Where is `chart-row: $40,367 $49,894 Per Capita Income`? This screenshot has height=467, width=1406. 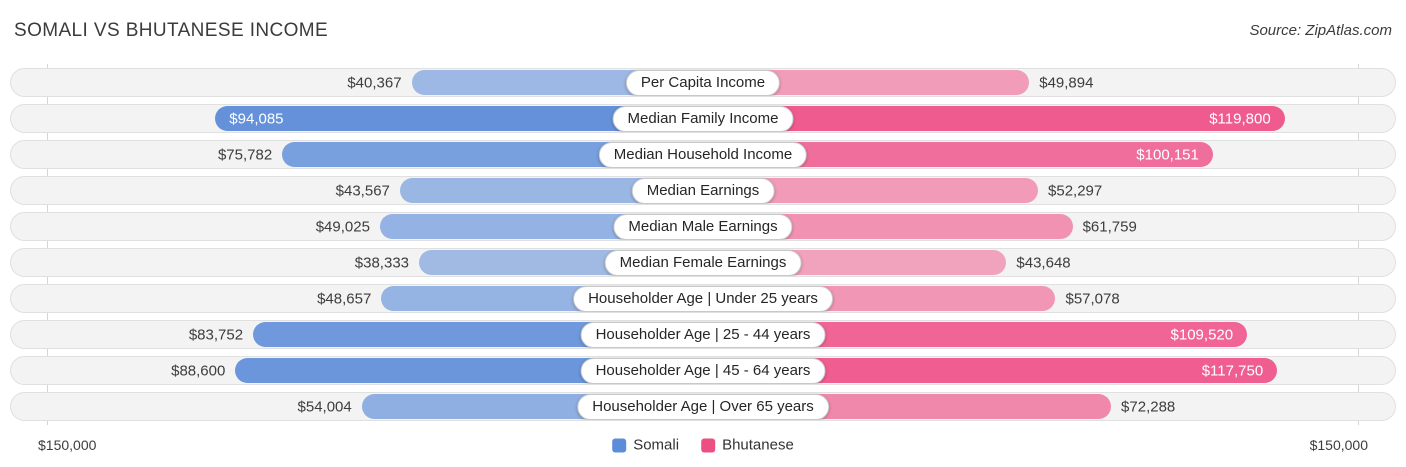 chart-row: $40,367 $49,894 Per Capita Income is located at coordinates (703, 82).